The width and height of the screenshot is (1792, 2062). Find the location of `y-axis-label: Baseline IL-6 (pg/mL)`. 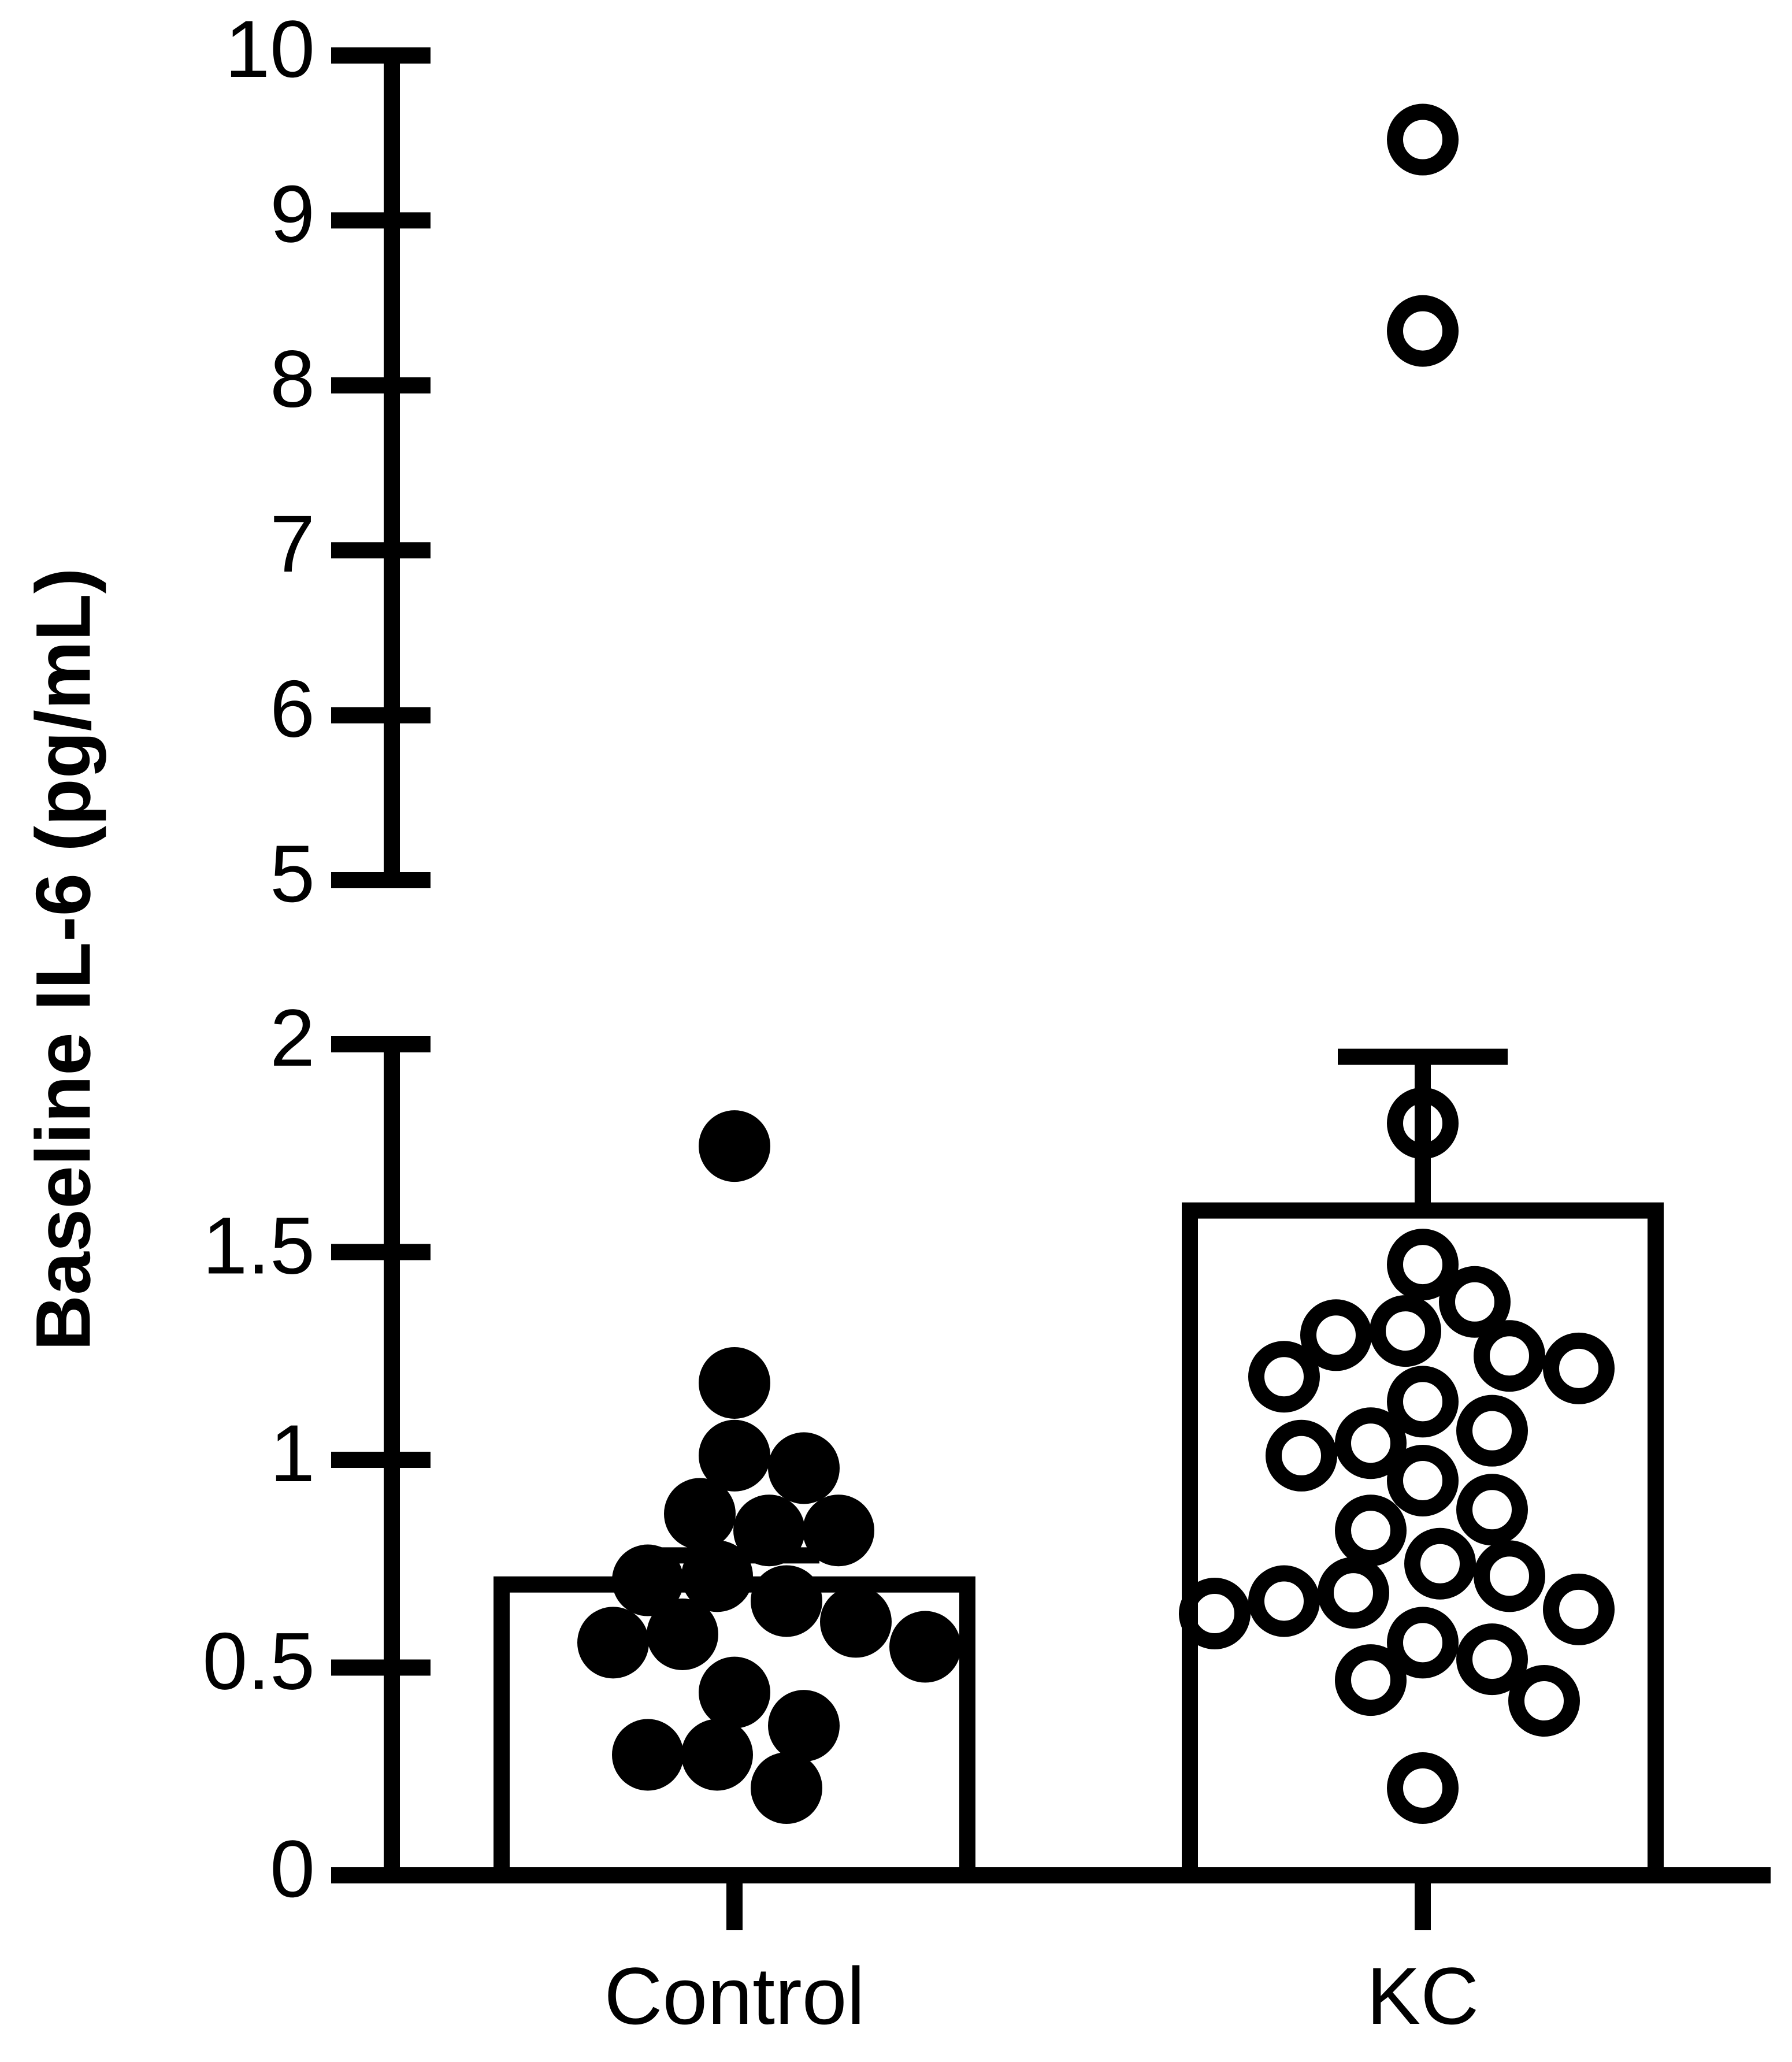

y-axis-label: Baseline IL-6 (pg/mL) is located at coordinates (63, 959).